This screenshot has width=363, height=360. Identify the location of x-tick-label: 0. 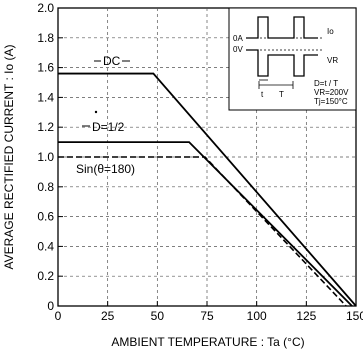
(58, 316).